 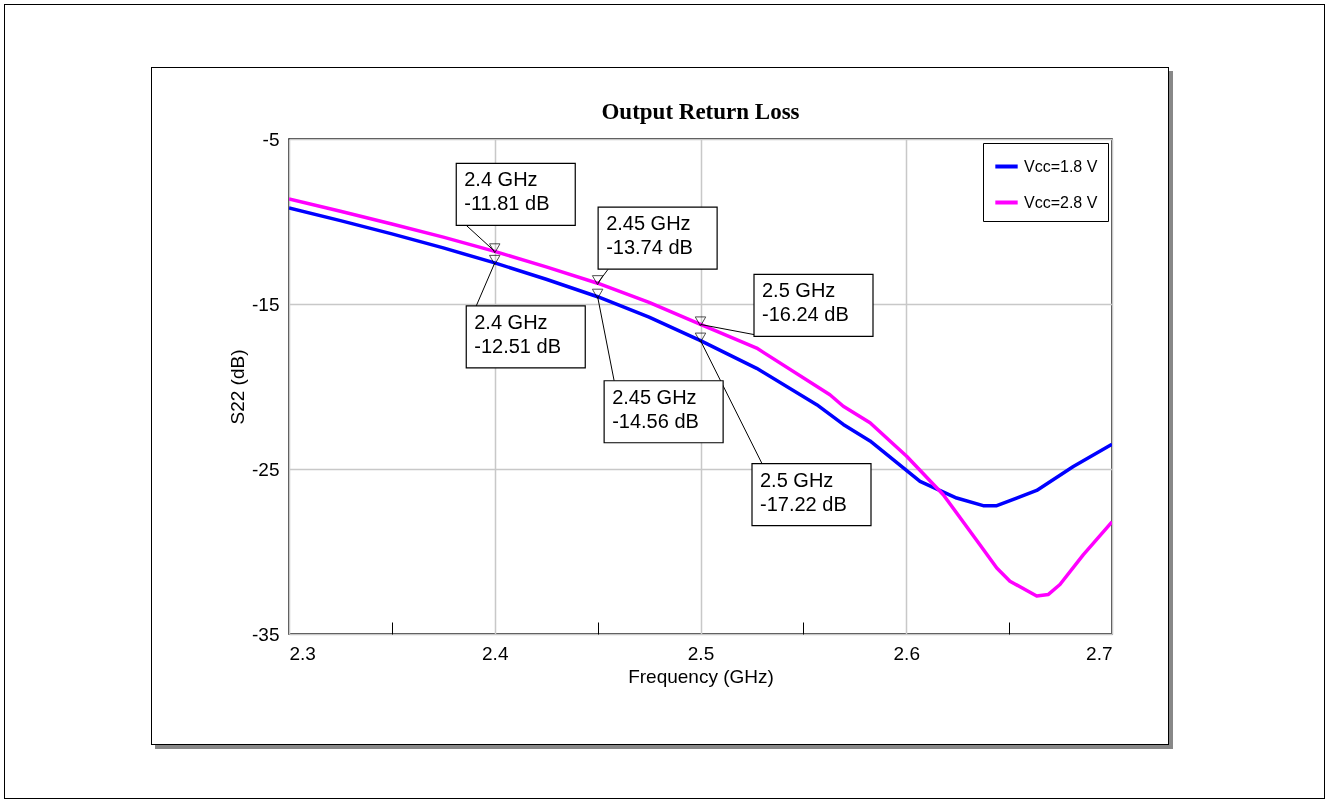 What do you see at coordinates (655, 408) in the screenshot?
I see `annotation: 2.45 GHz -14.56 dB` at bounding box center [655, 408].